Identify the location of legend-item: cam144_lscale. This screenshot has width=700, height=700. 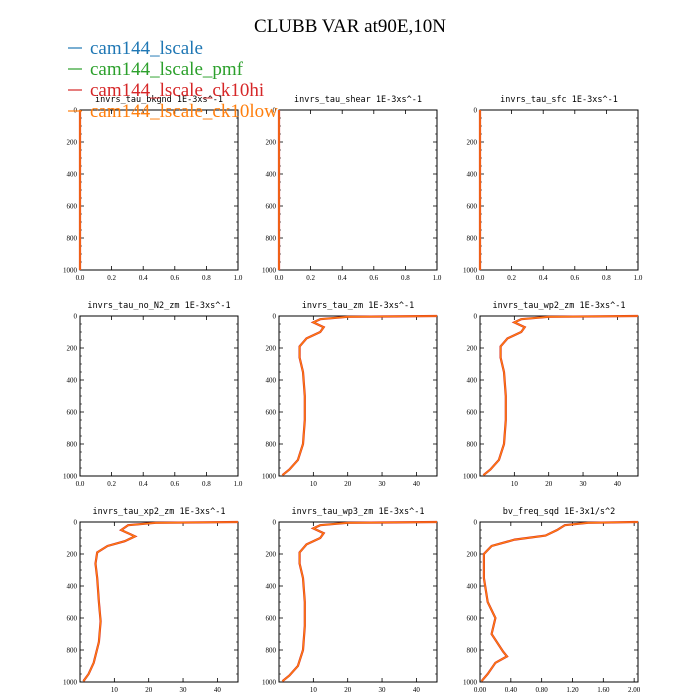
(135, 48).